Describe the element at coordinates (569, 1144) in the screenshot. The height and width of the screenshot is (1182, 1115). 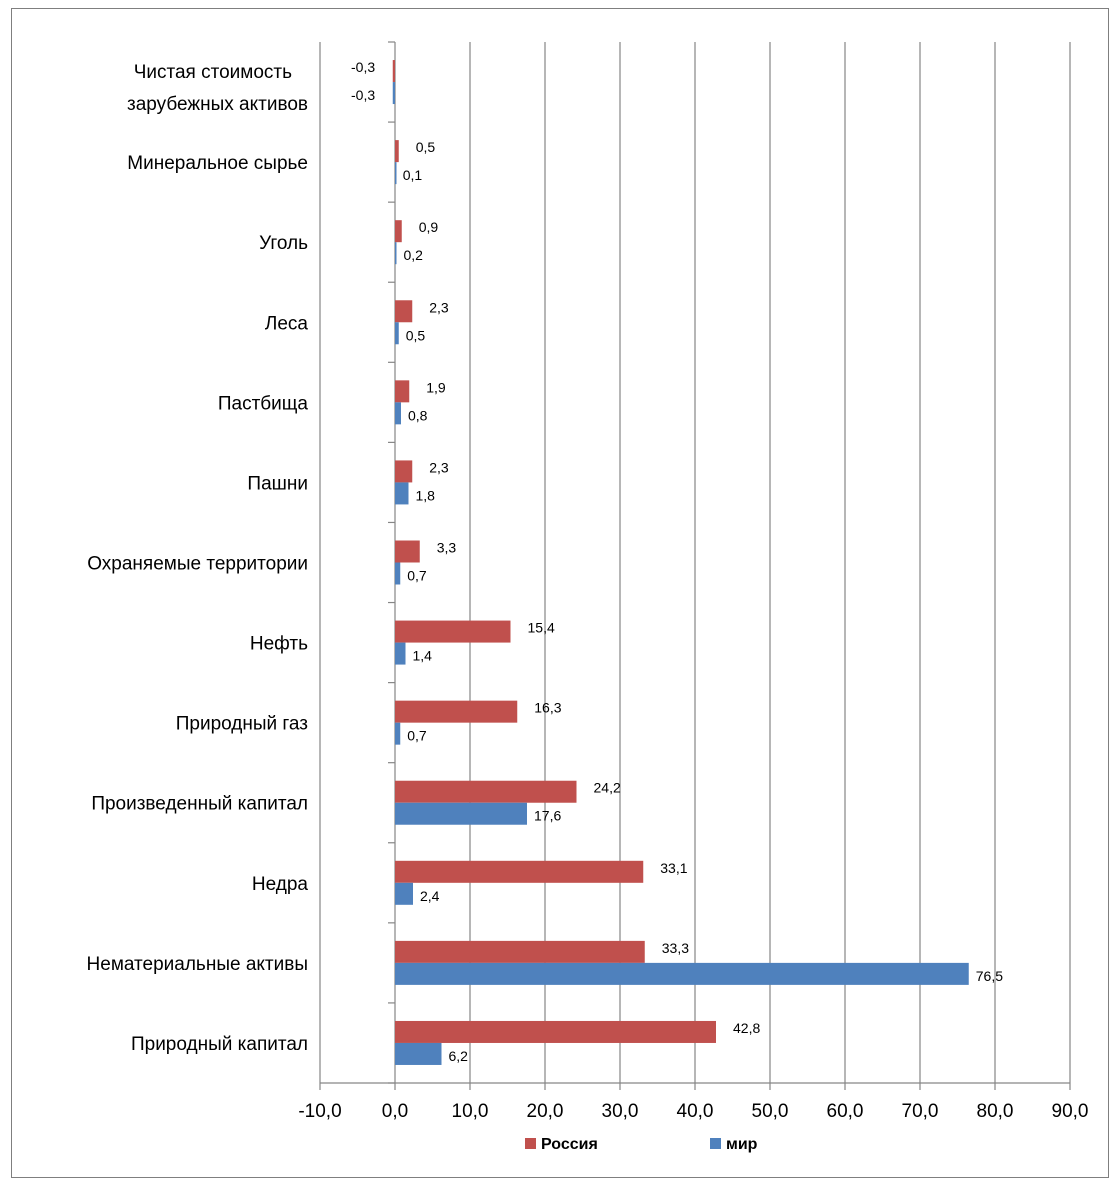
I see `legend-label-russia: Россия` at that location.